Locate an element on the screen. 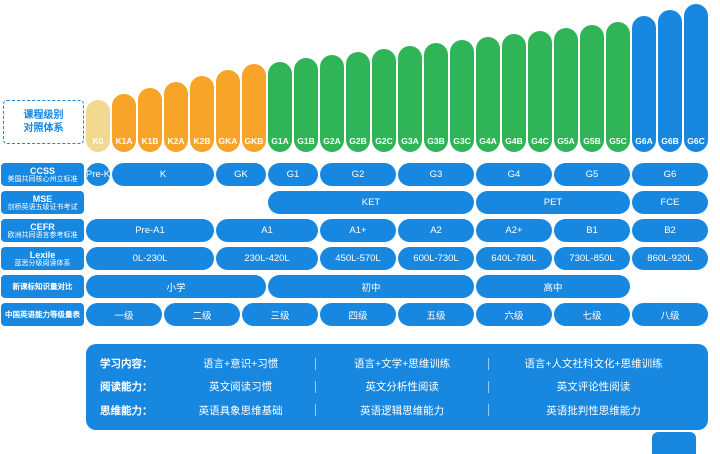  pill-label: G2B is located at coordinates (358, 141).